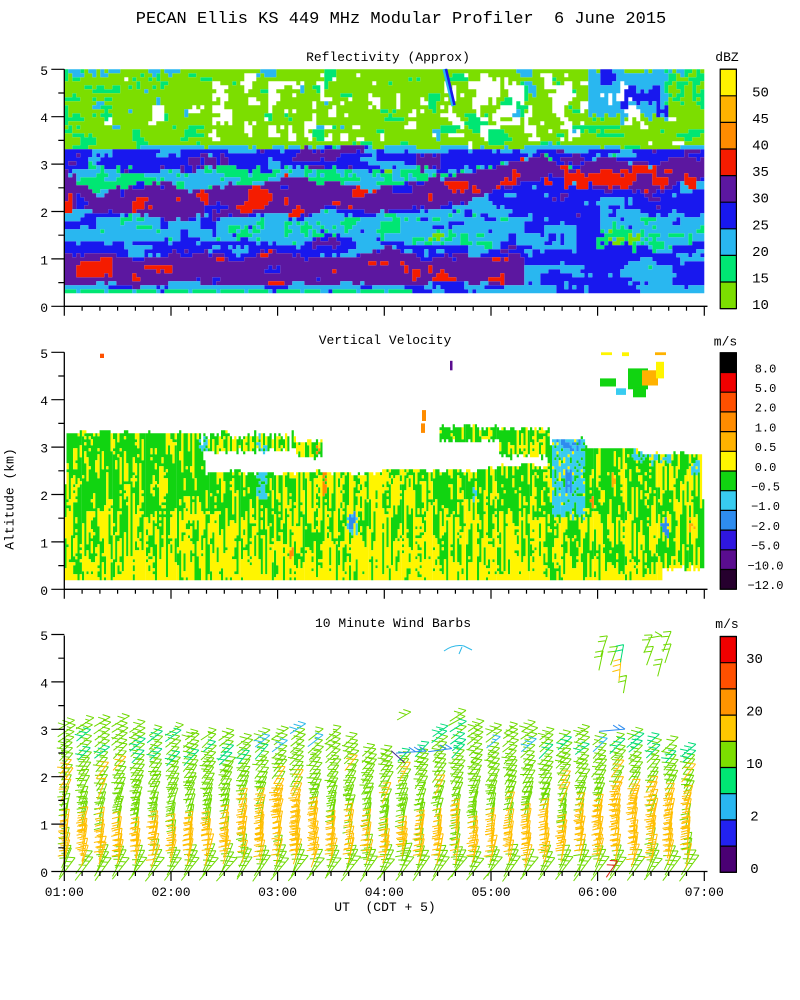 The image size is (800, 1000). Describe the element at coordinates (277, 892) in the screenshot. I see `svg-text: 03:00` at that location.